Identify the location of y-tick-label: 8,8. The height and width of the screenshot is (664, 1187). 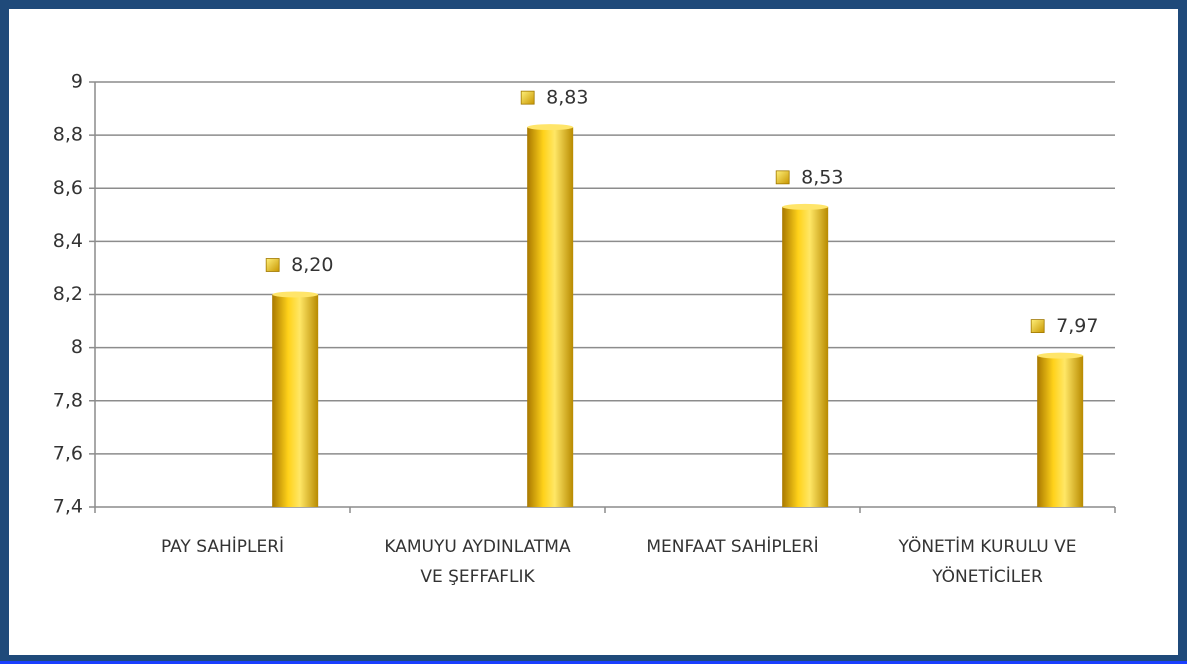
(68, 135).